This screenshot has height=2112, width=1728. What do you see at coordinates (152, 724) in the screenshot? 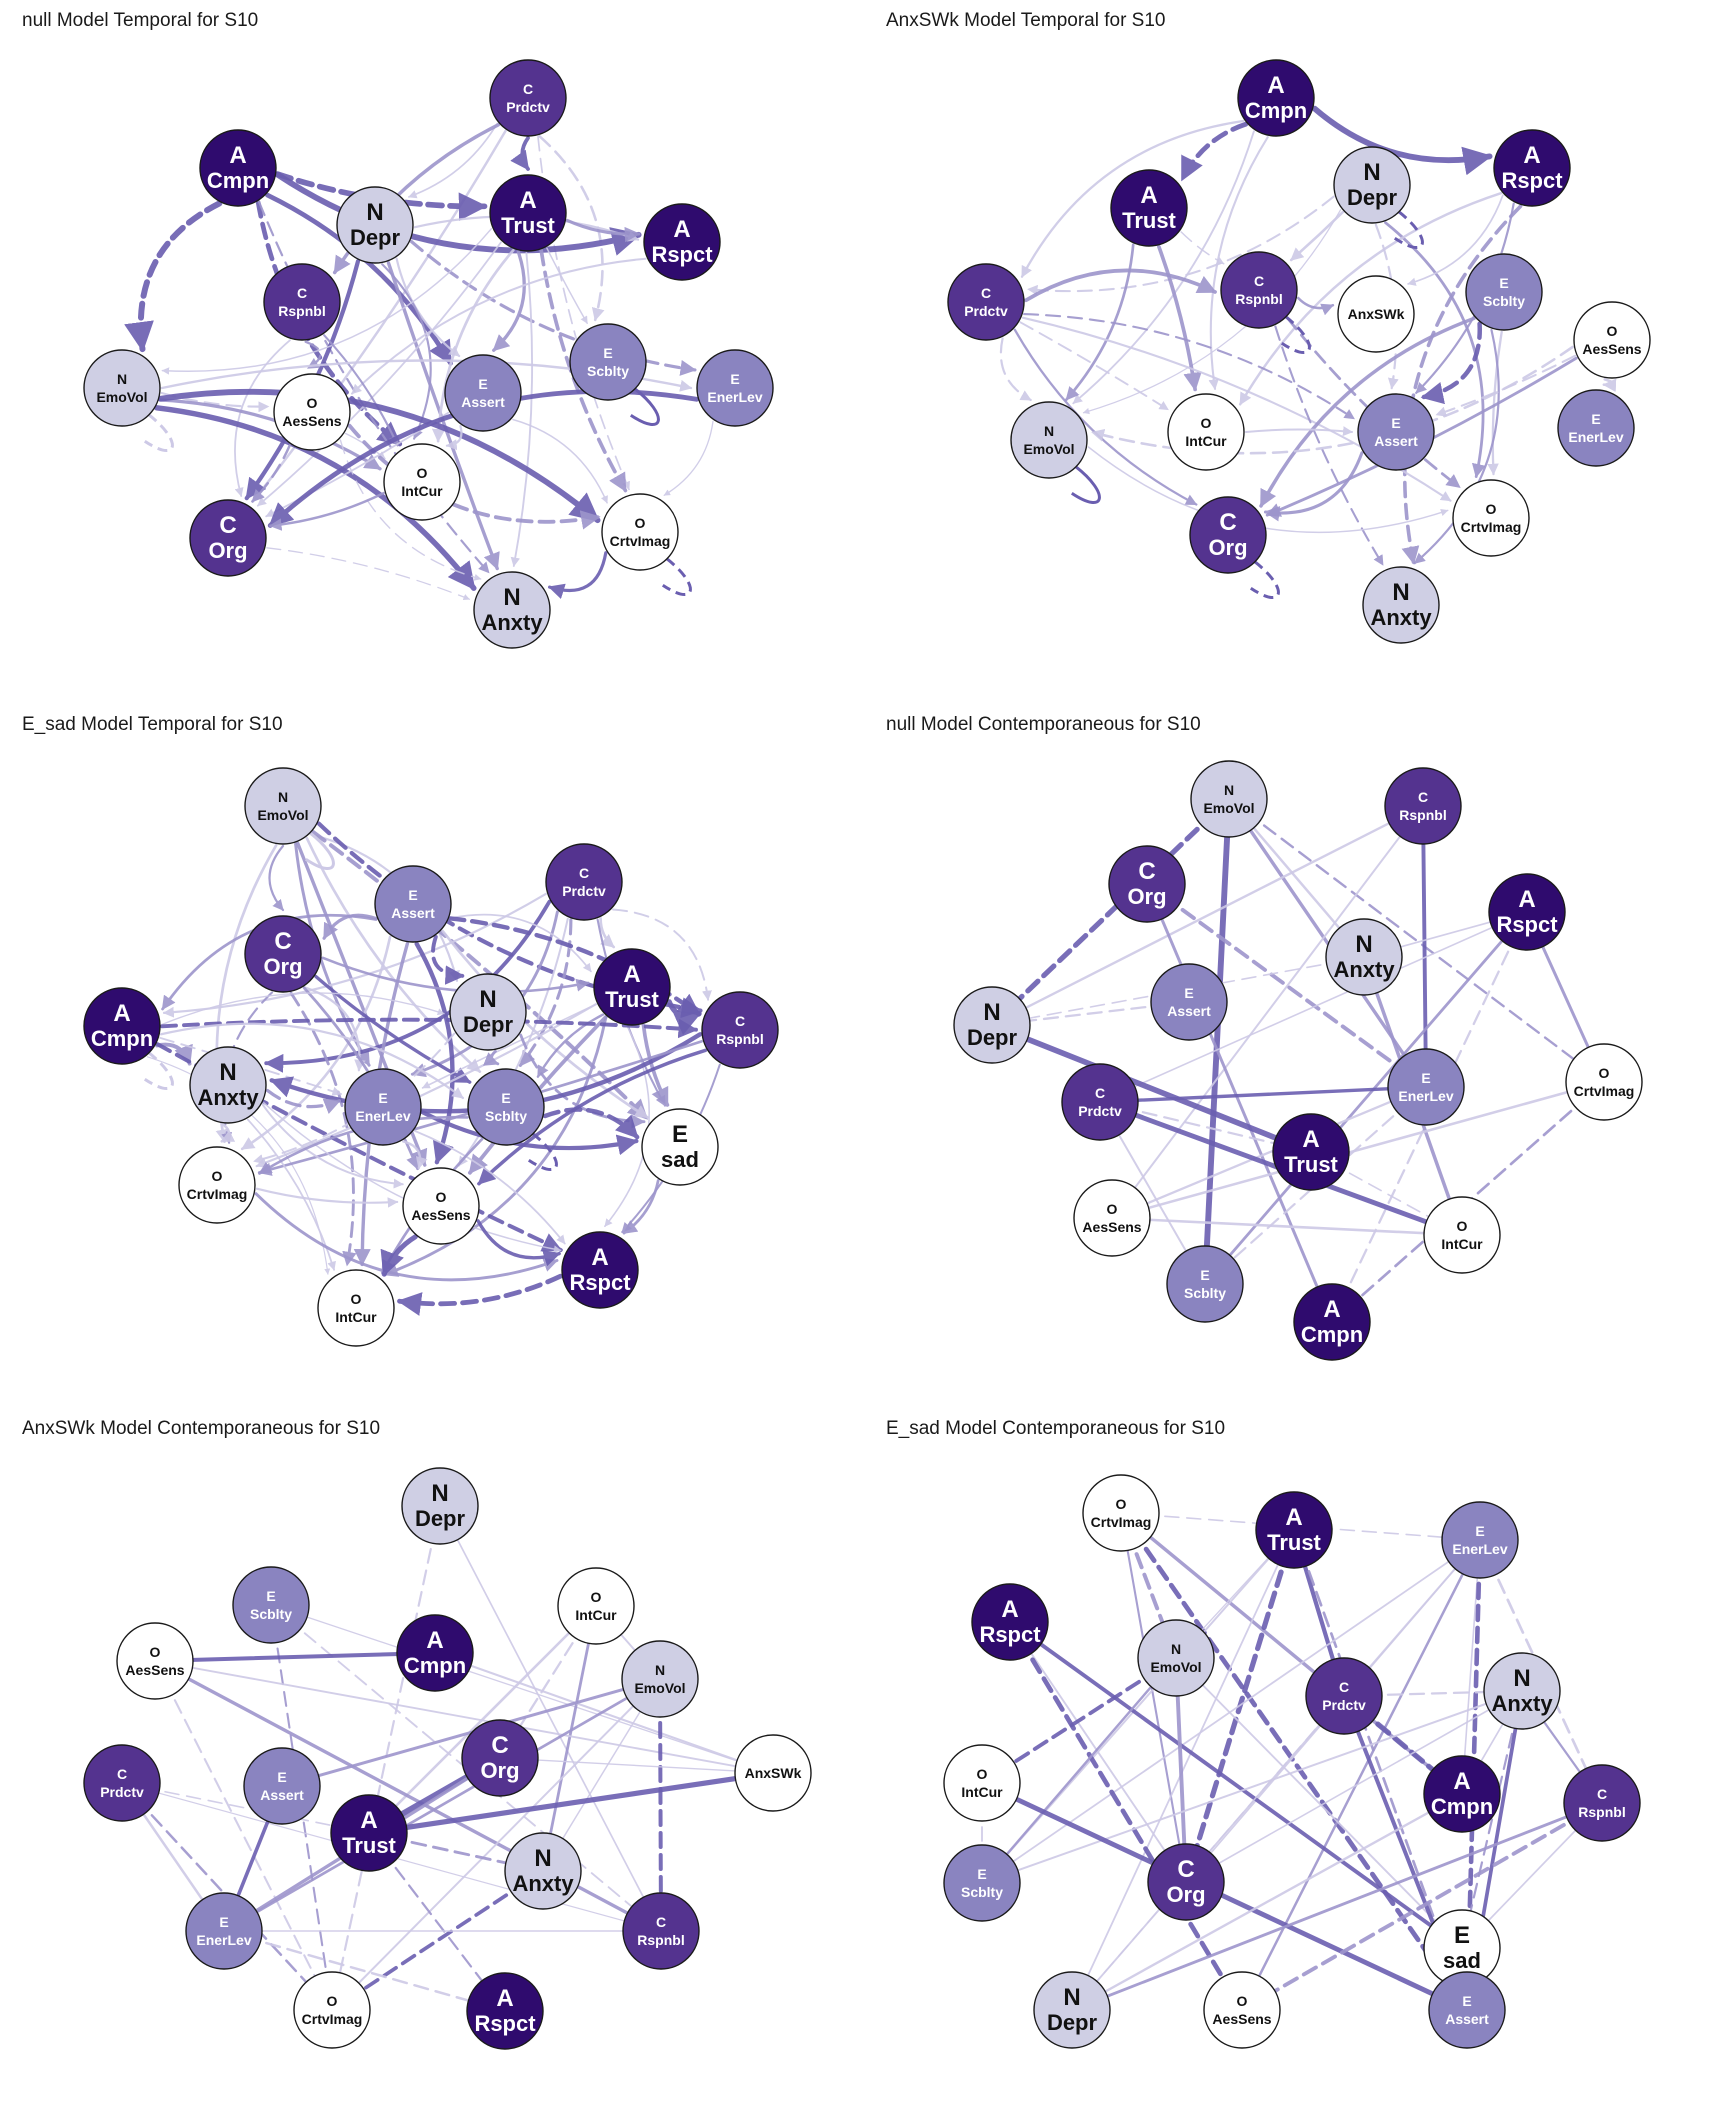
I see `panel-title: E_sad Model Temporal for S10` at bounding box center [152, 724].